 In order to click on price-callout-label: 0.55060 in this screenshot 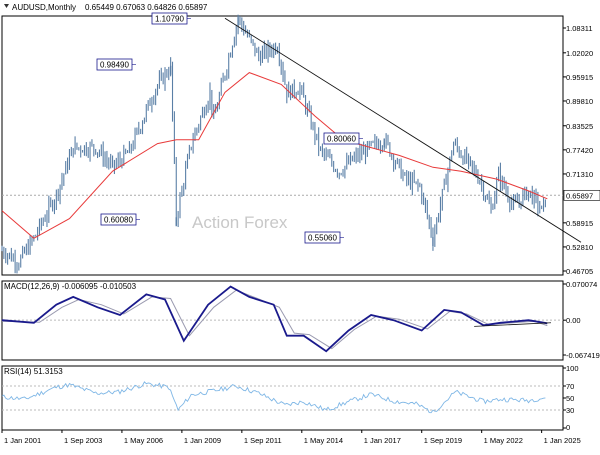, I will do `click(322, 238)`.